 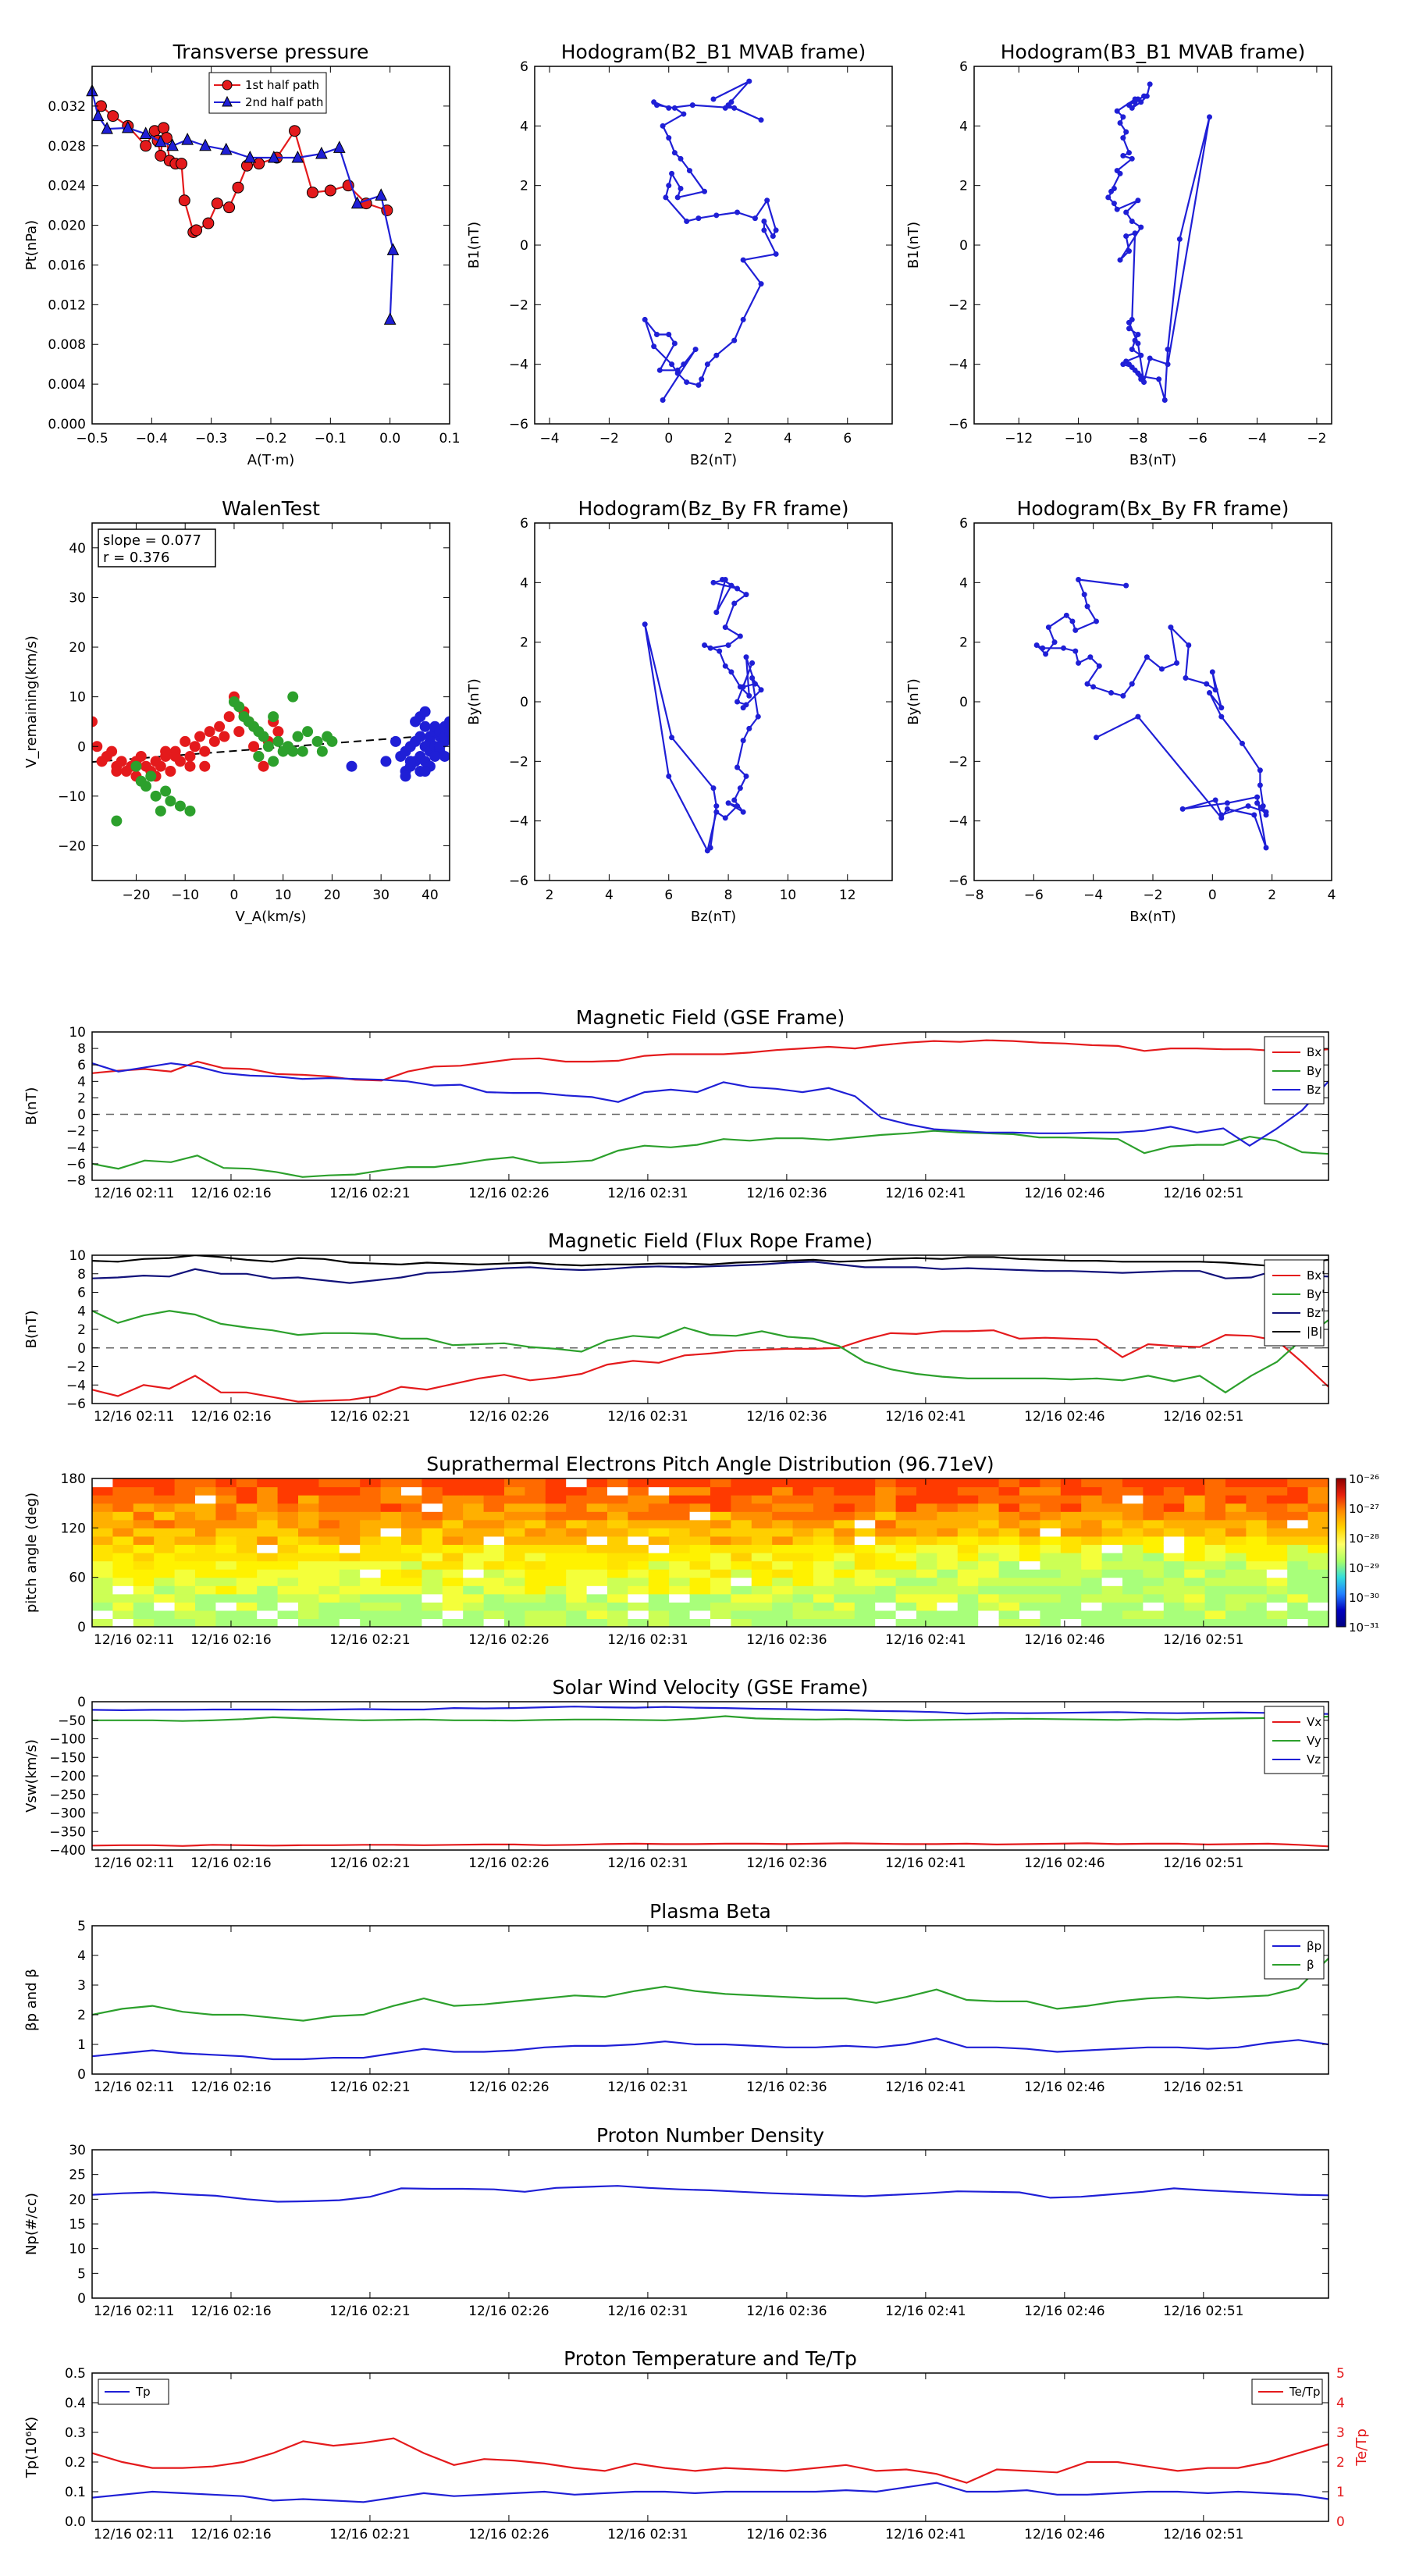 I want to click on pad-cells, so click(x=711, y=1553).